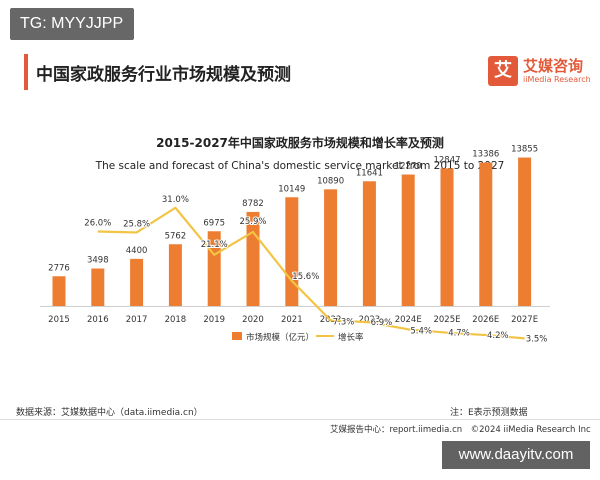 This screenshot has height=480, width=600. I want to click on page-title: 中国家政服务行业市场规模及预测, so click(163, 75).